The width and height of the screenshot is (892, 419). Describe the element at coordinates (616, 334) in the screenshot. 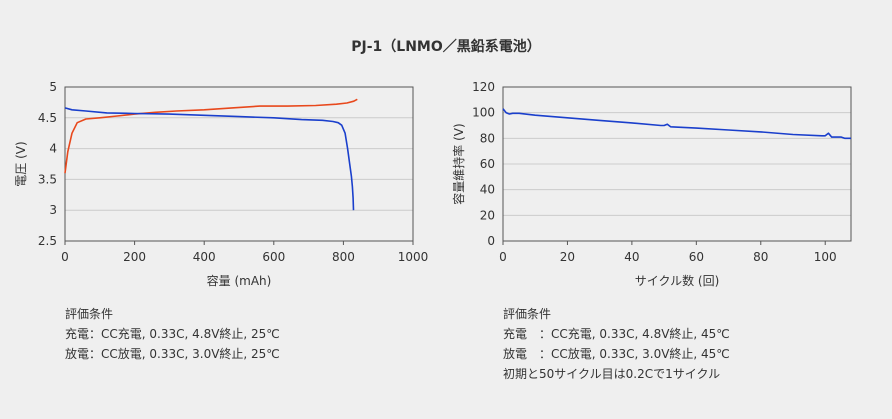

I see `conditions-charge: 充電 ：CC充電, 0.33C, 4.8V終止, 45℃` at that location.